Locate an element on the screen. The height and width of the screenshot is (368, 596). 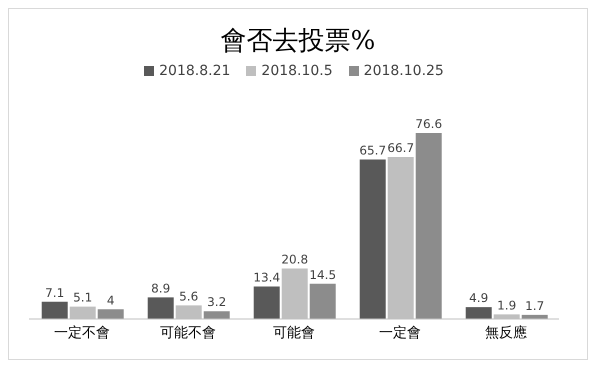
data-label: 76.6 is located at coordinates (428, 124).